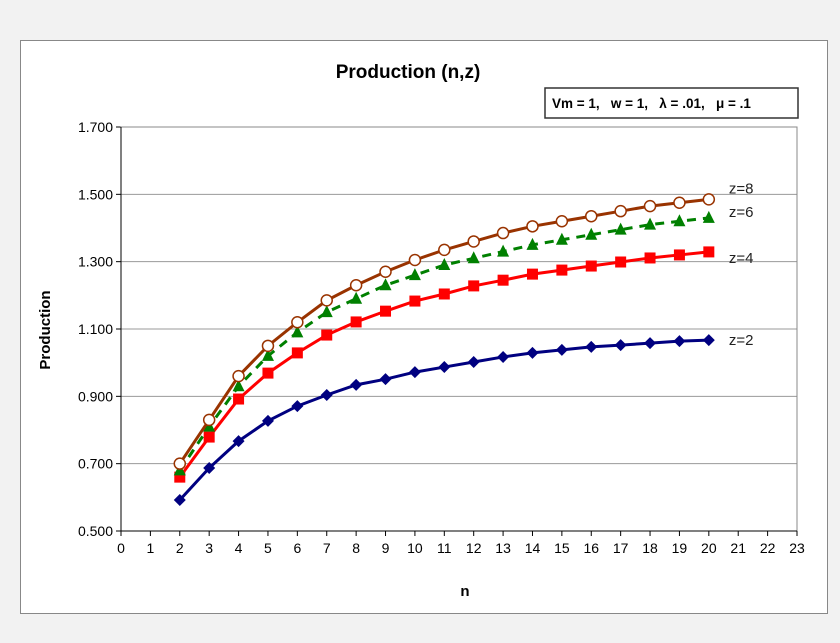  I want to click on x-tick-label: 16, so click(591, 548).